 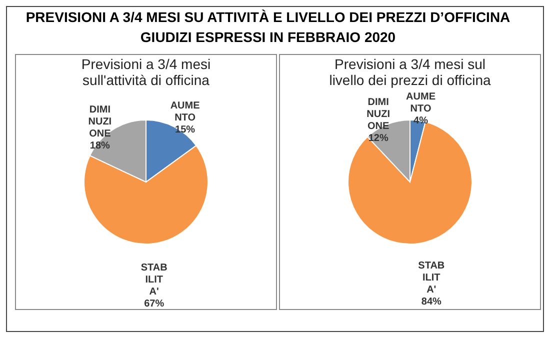 I want to click on data-label: 15%, so click(x=185, y=130).